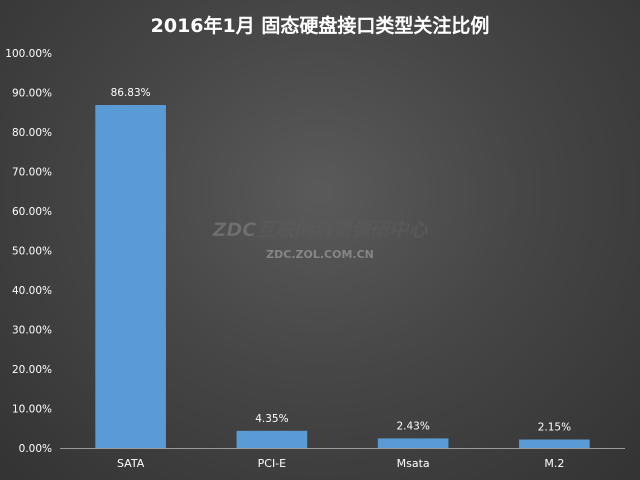 The image size is (640, 480). Describe the element at coordinates (272, 463) in the screenshot. I see `x-category-label: PCI-E` at that location.